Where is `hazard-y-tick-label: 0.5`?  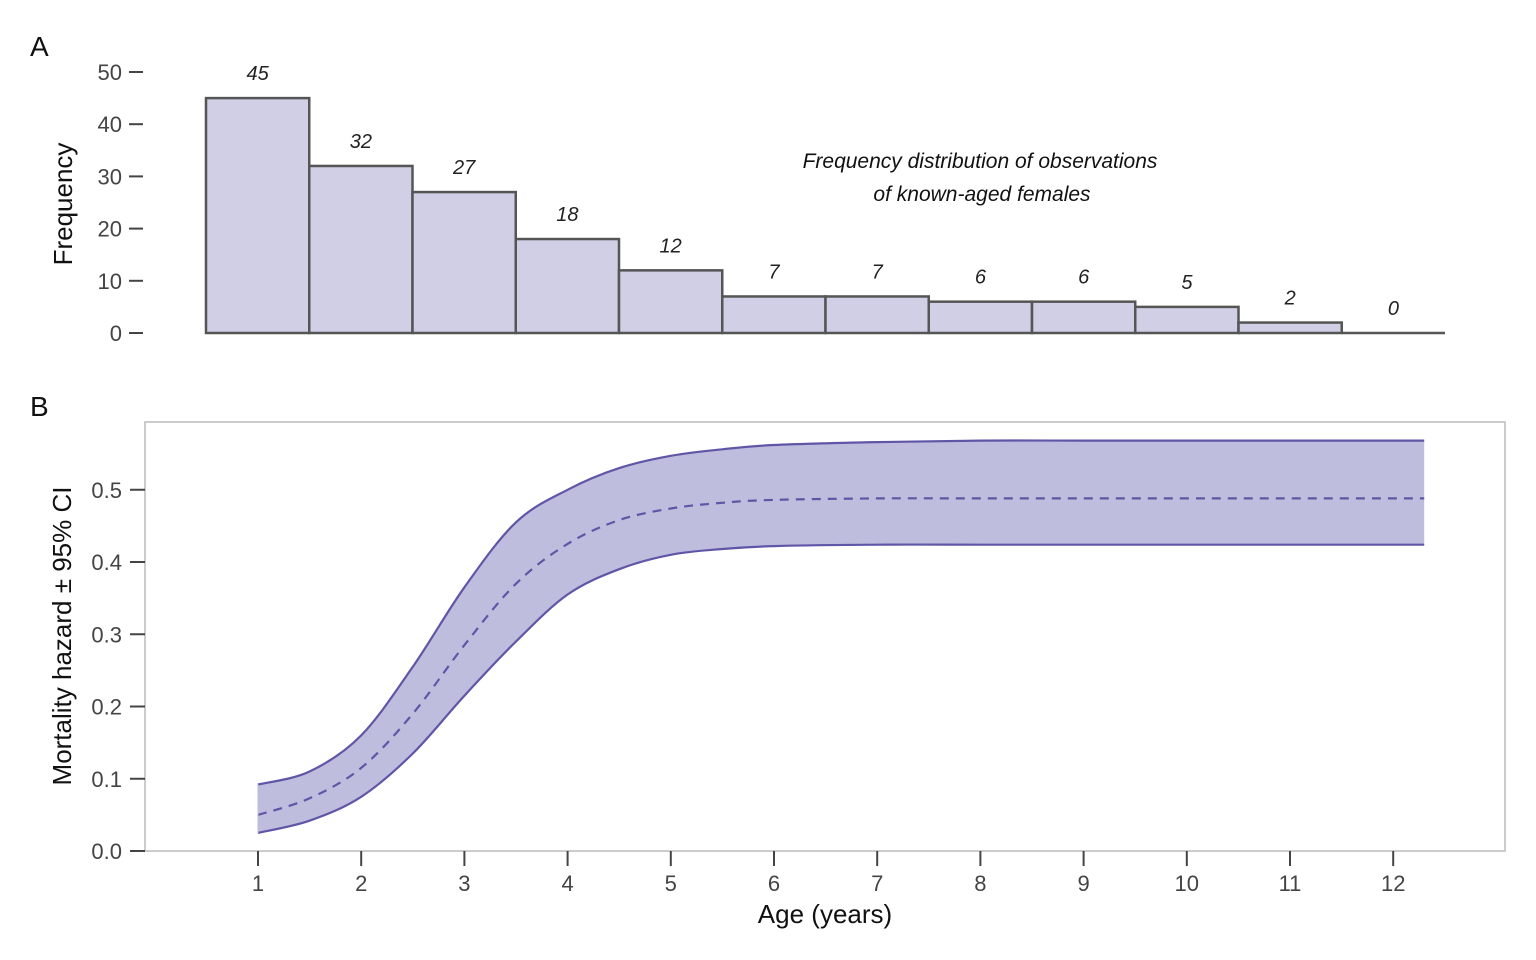
hazard-y-tick-label: 0.5 is located at coordinates (106, 490).